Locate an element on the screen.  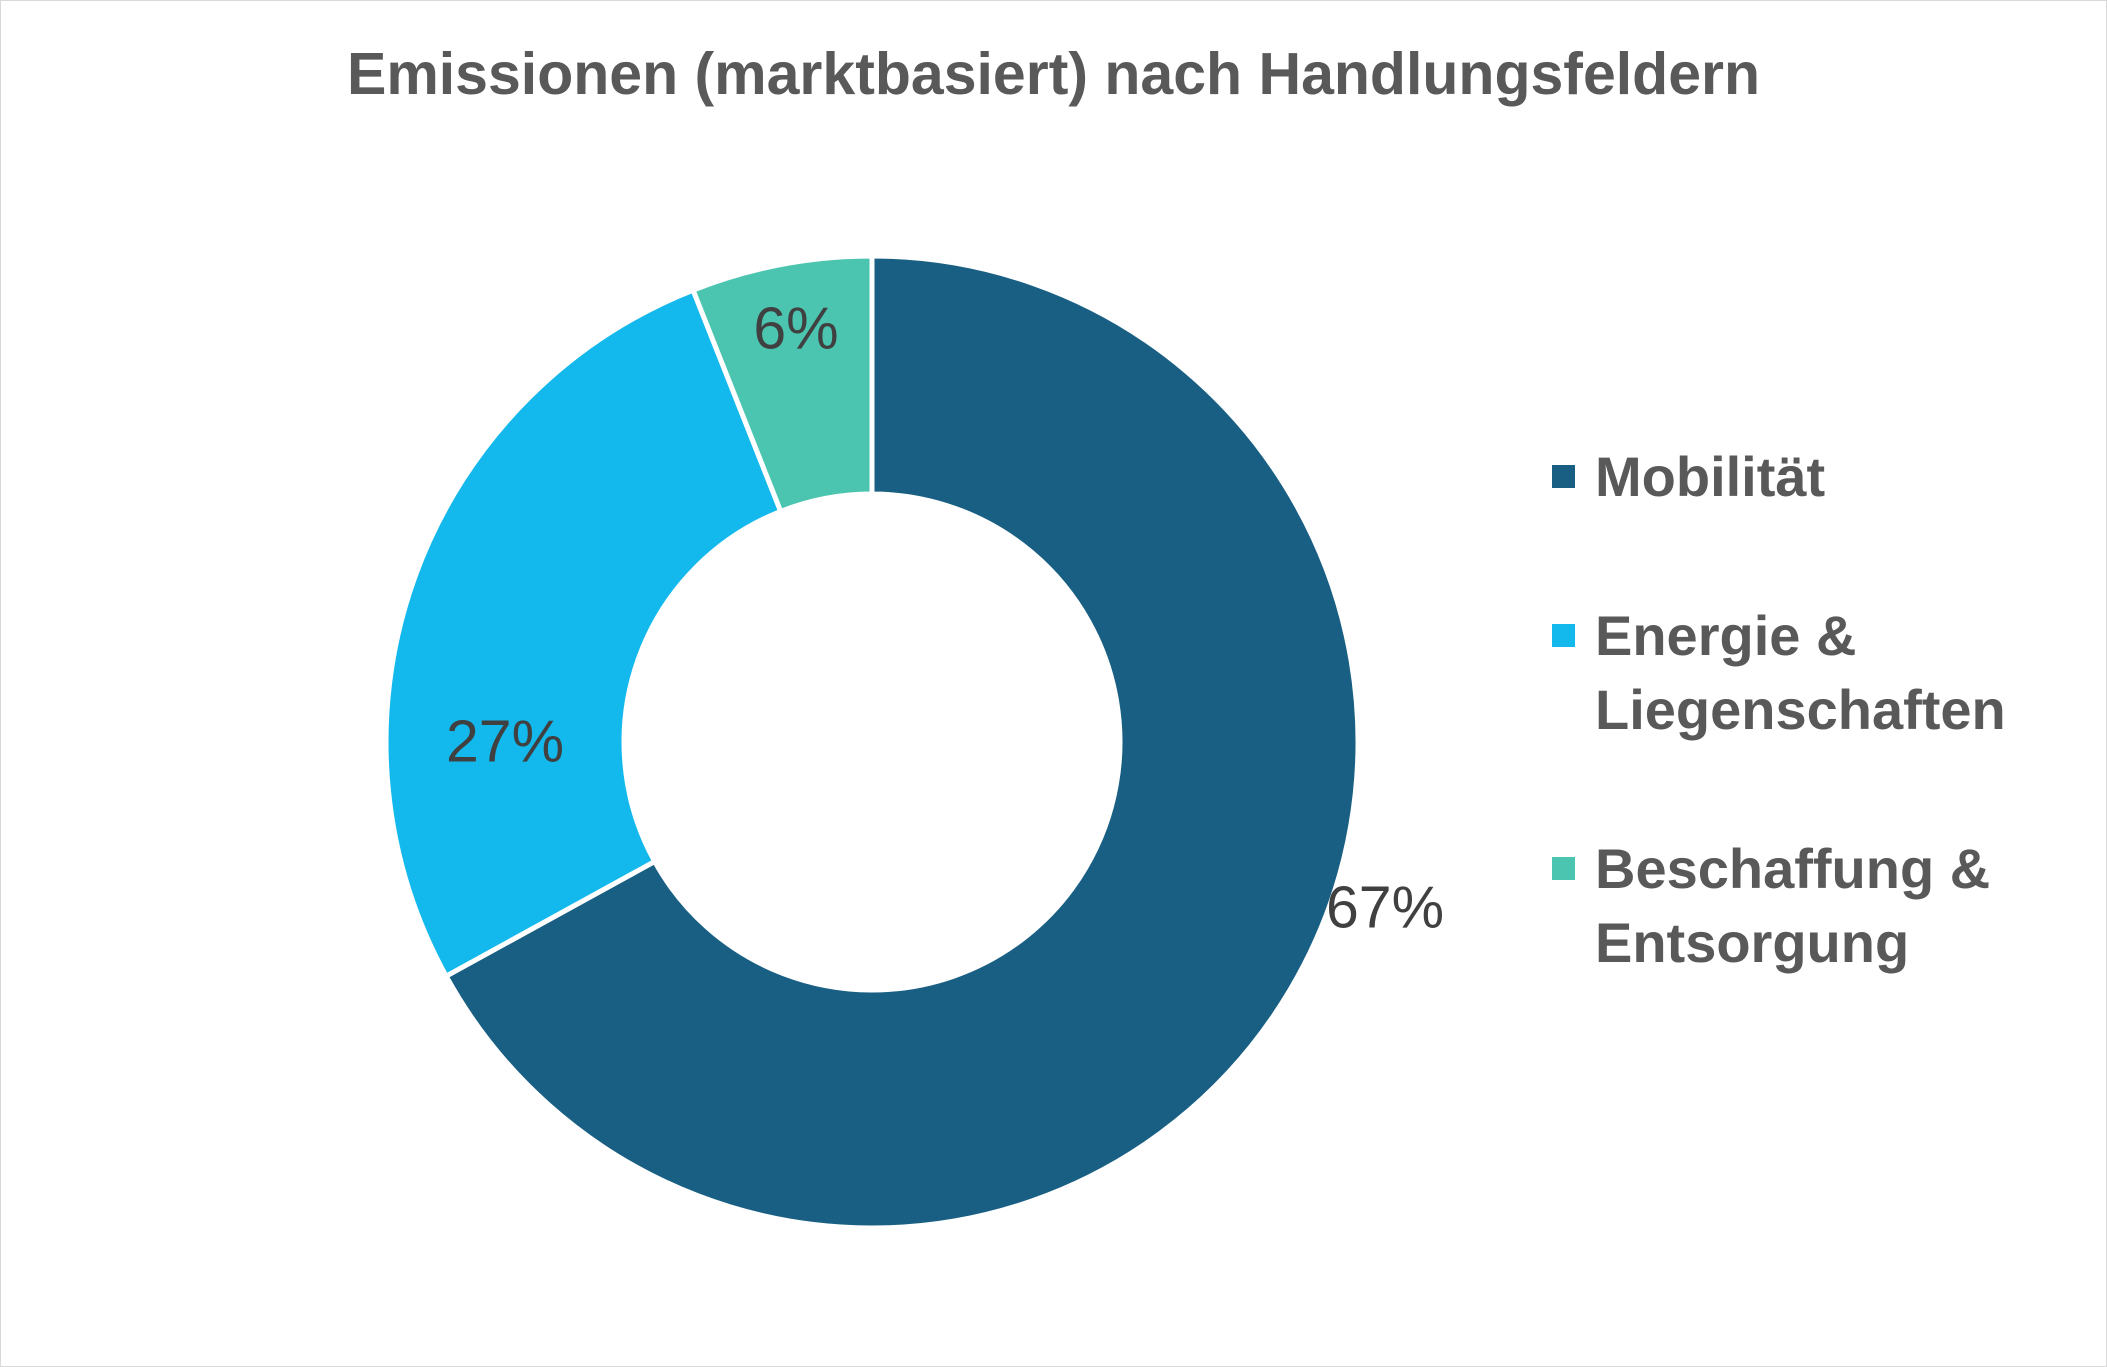
legend-item-beschaffung: Beschaffung & Entsorgung is located at coordinates (1822, 906).